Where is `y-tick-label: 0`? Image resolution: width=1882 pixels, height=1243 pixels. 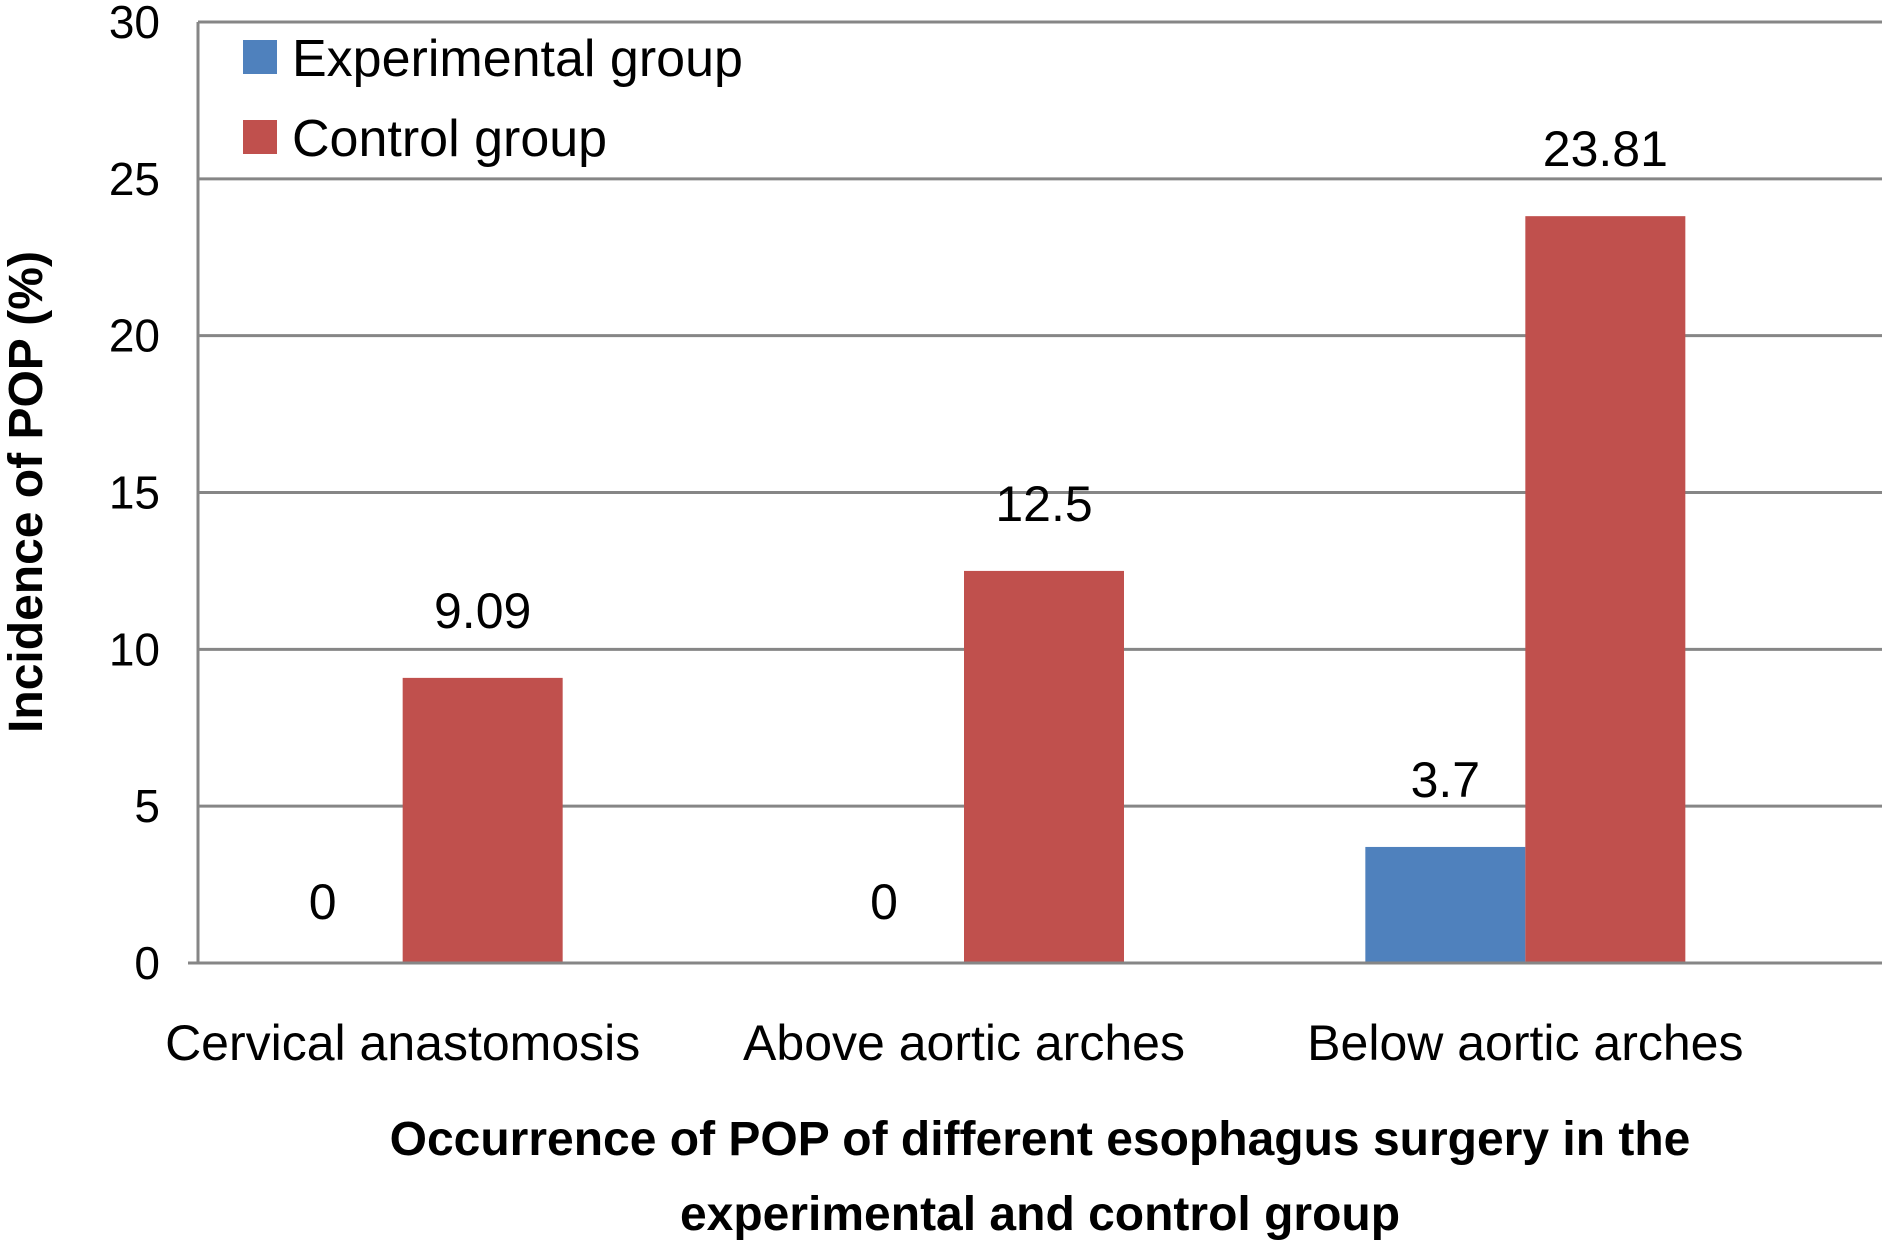
y-tick-label: 0 is located at coordinates (147, 963).